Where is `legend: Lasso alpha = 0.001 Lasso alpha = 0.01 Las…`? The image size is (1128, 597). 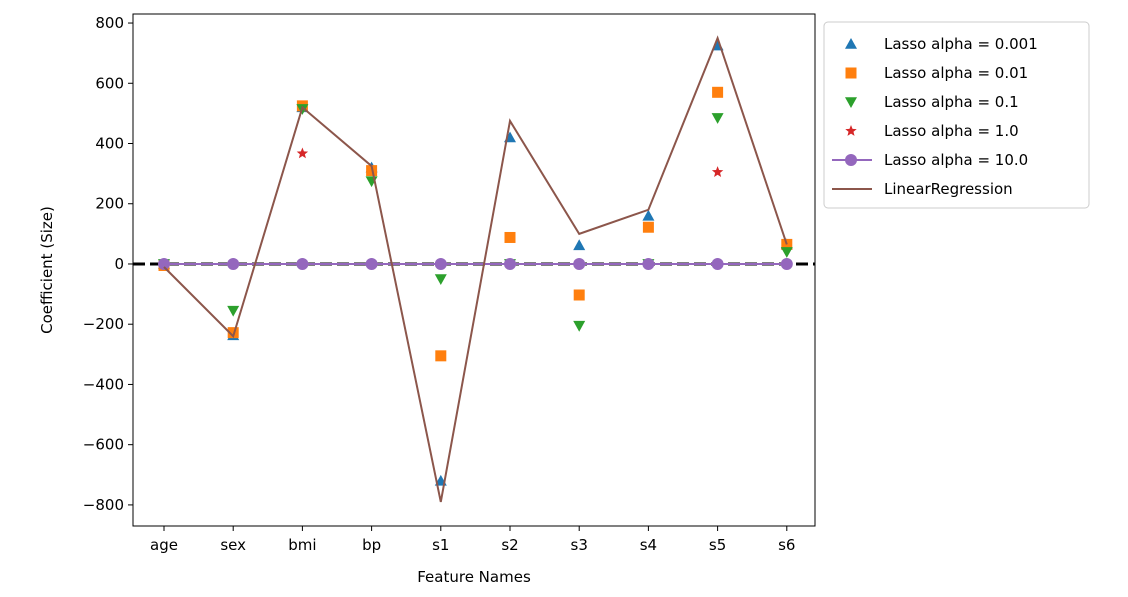
legend: Lasso alpha = 0.001 Lasso alpha = 0.01 Las… is located at coordinates (956, 115).